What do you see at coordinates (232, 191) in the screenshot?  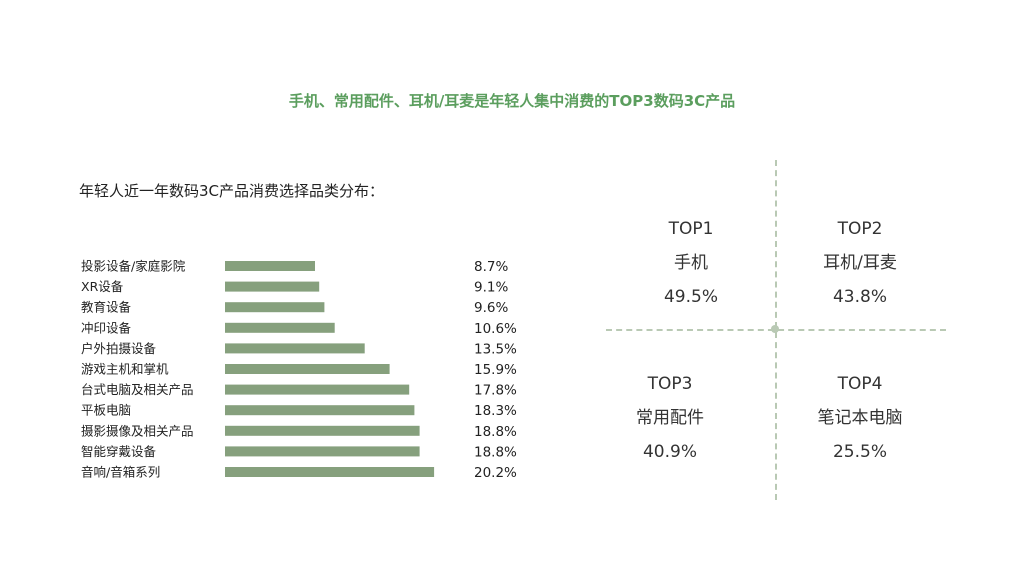 I see `chart-title: 年轻人近一年数码3C产品消费选择品类分布：` at bounding box center [232, 191].